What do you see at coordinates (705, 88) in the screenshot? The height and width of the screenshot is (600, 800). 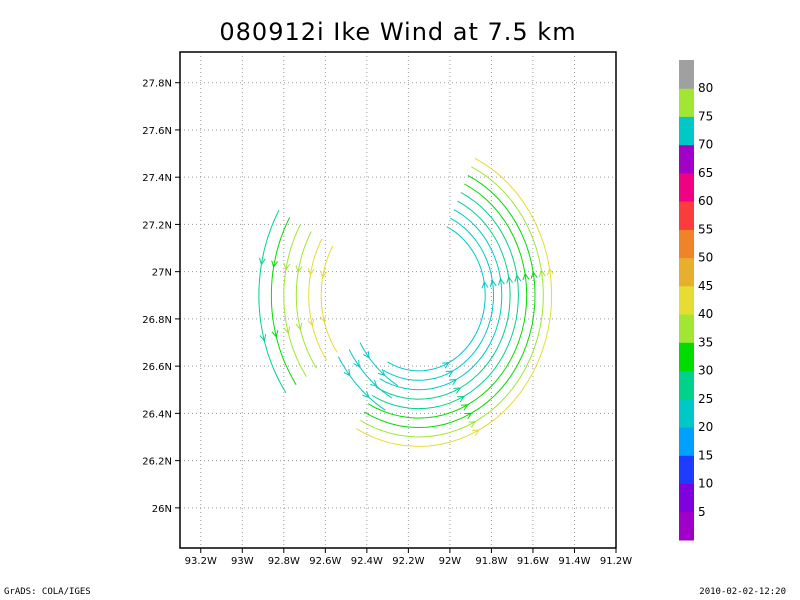 I see `colorbar-label: 80` at bounding box center [705, 88].